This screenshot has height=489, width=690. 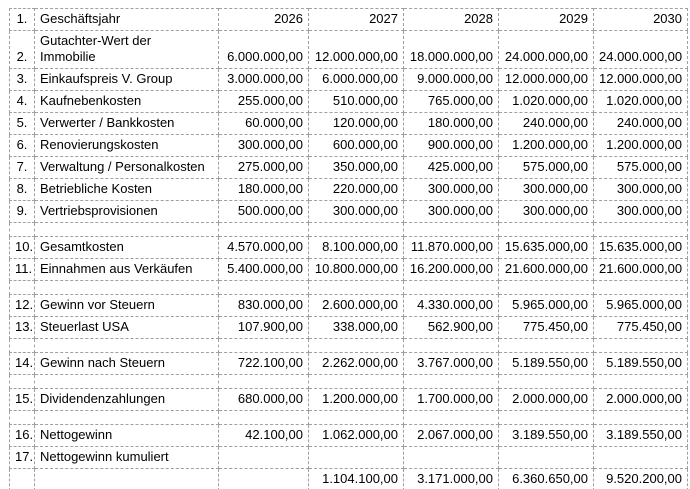 What do you see at coordinates (356, 167) in the screenshot?
I see `year-value-cell: 350.000,00` at bounding box center [356, 167].